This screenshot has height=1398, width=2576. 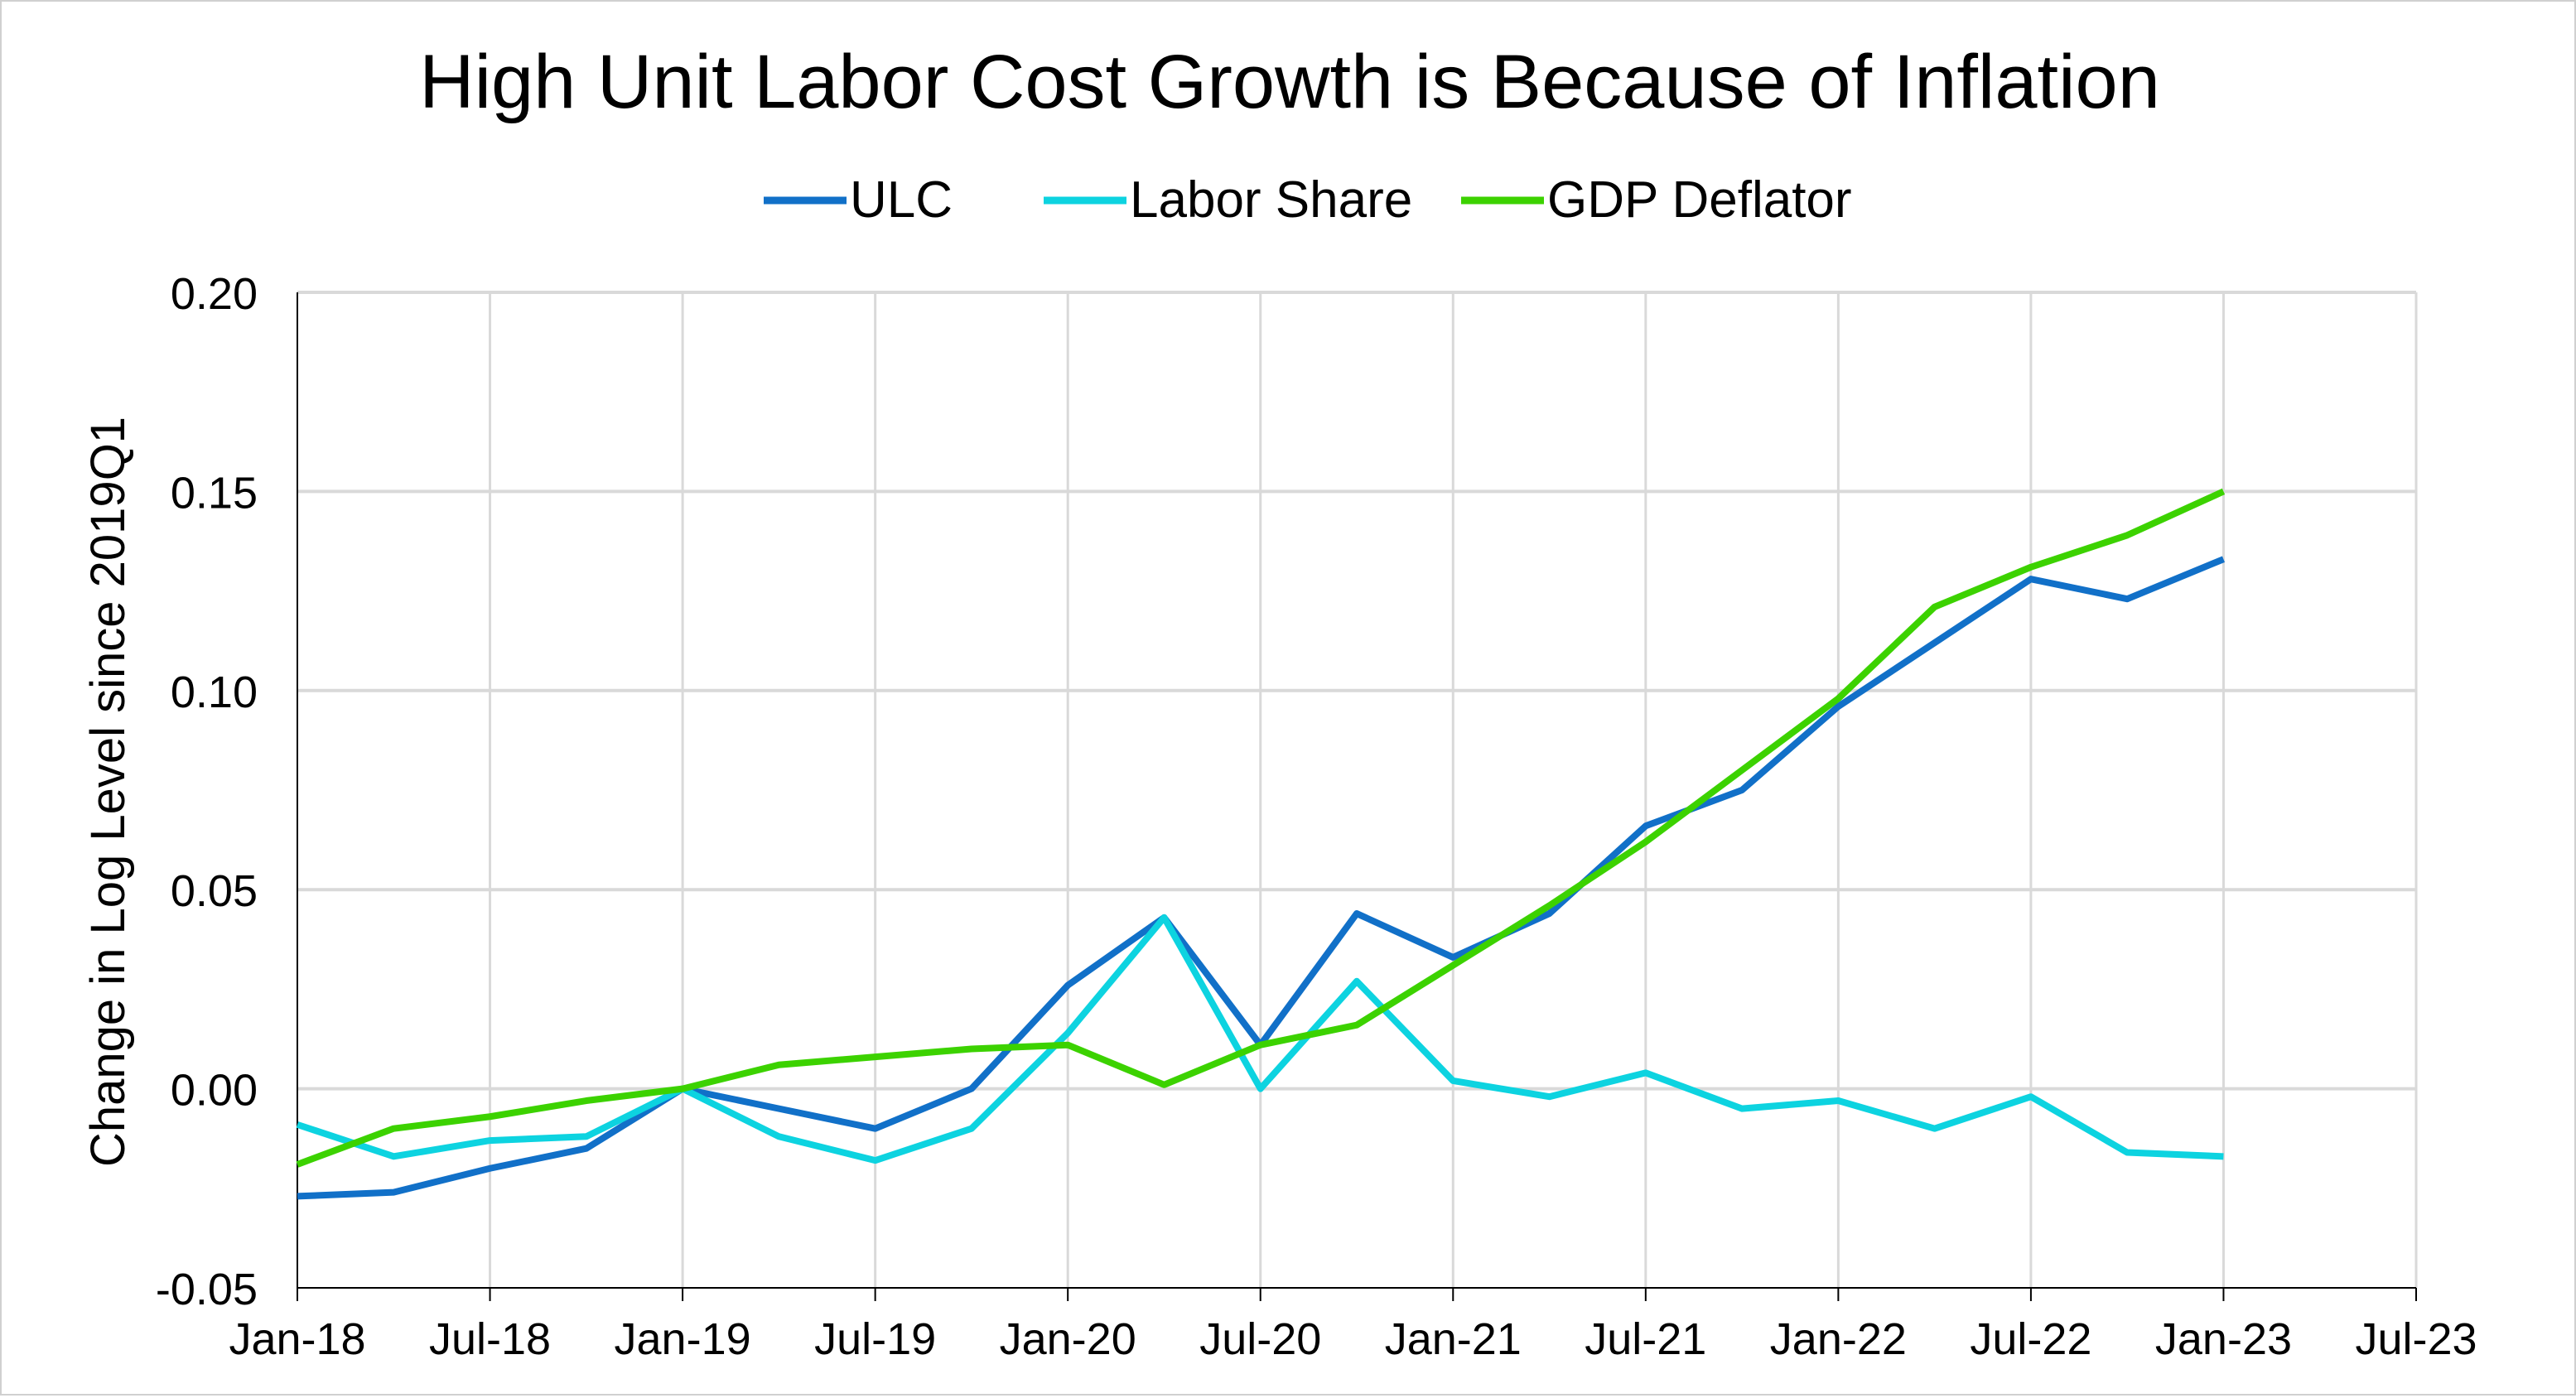 I want to click on x-tick-label: Jul-22, so click(x=2030, y=1339).